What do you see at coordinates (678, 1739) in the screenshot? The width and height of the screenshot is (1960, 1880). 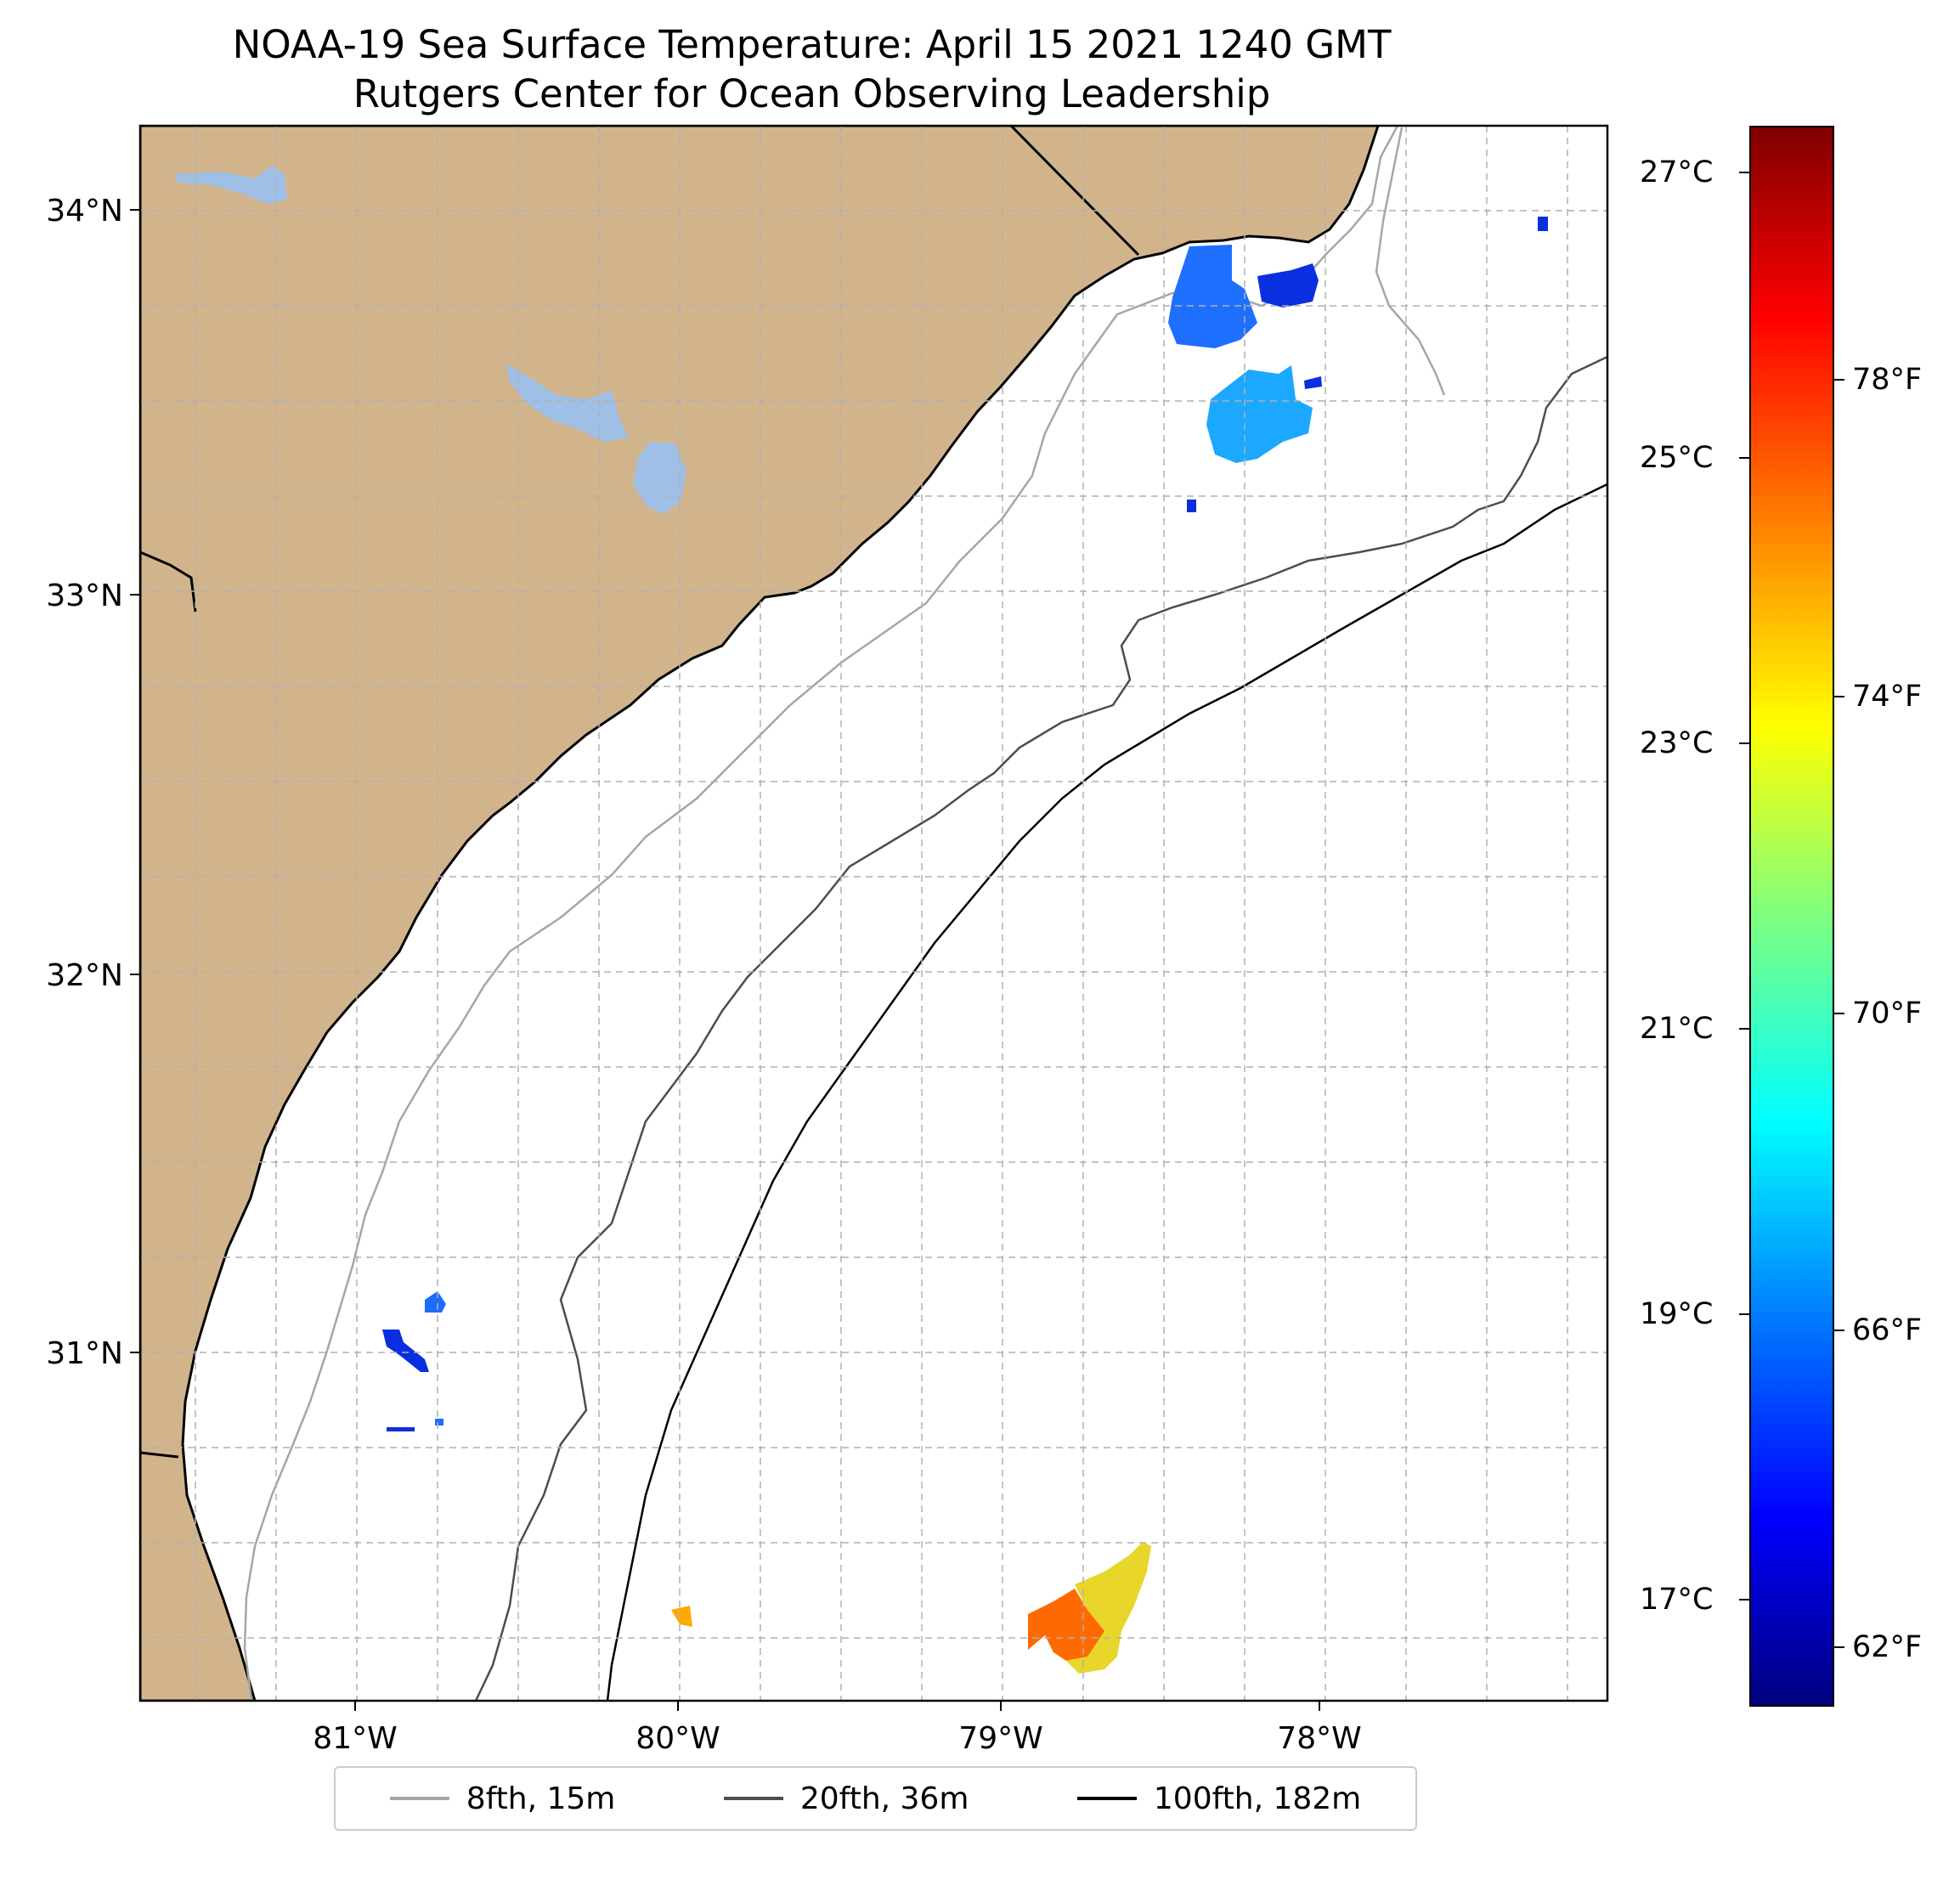 I see `lon-label: 80°W` at bounding box center [678, 1739].